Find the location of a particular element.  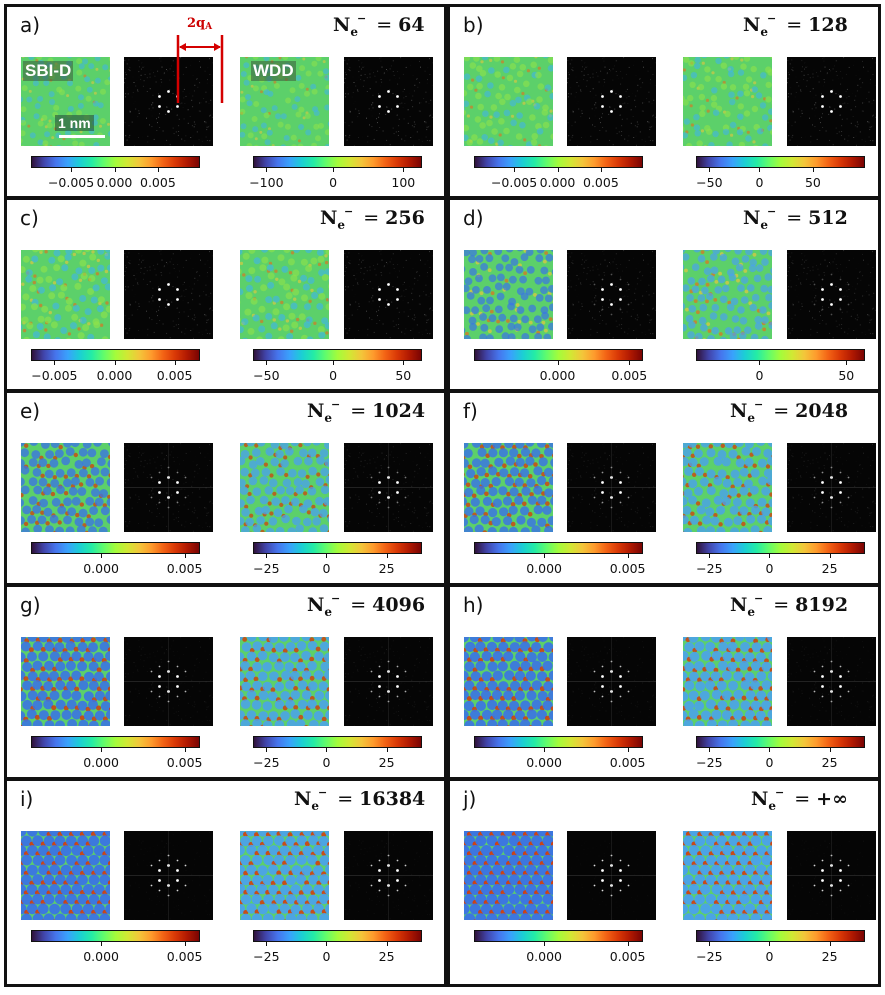

frequency-marker-label: 2qA is located at coordinates (199, 24).